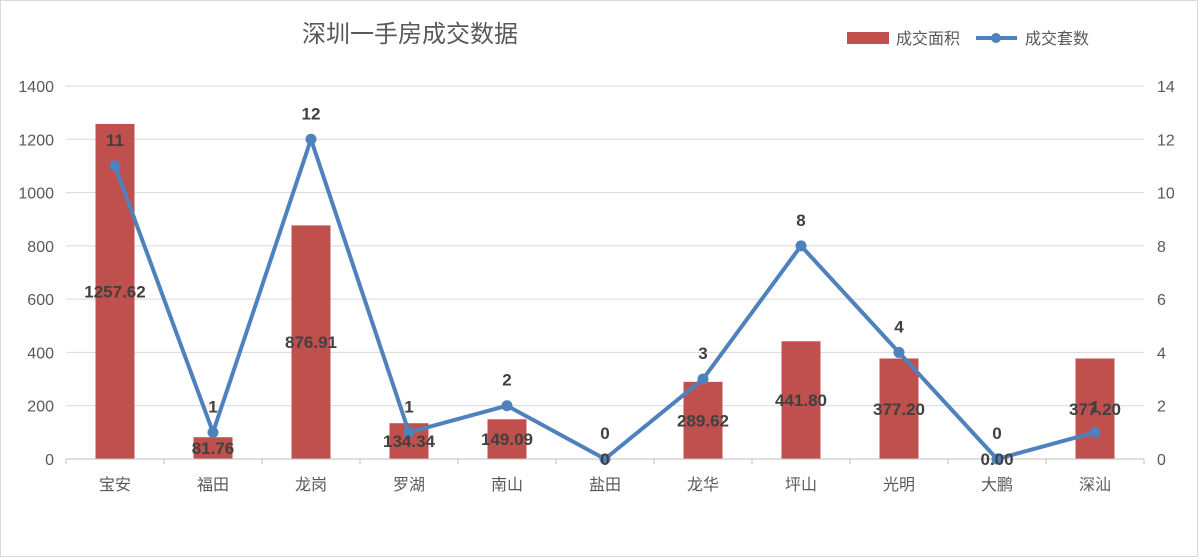 Image resolution: width=1198 pixels, height=557 pixels. What do you see at coordinates (1166, 87) in the screenshot?
I see `y-right-tick-label: 14` at bounding box center [1166, 87].